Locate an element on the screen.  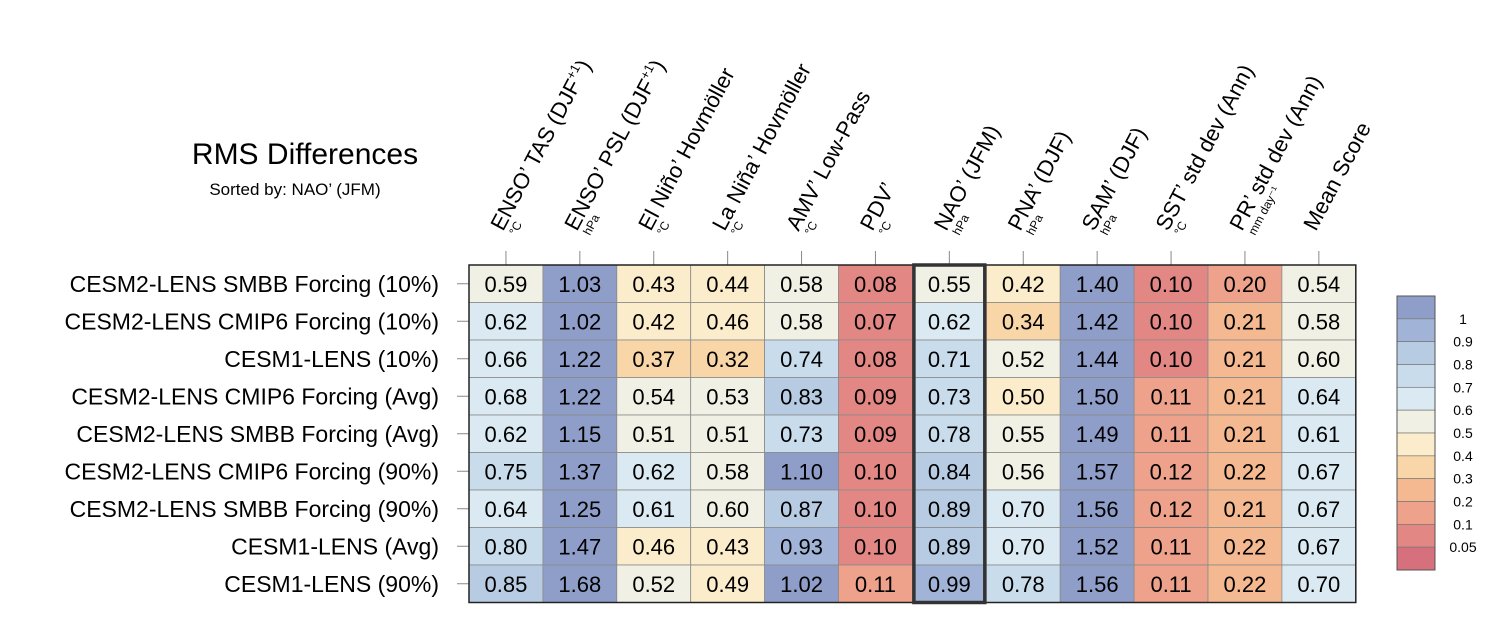
colorbar-tick-label: 0.05 is located at coordinates (1462, 547).